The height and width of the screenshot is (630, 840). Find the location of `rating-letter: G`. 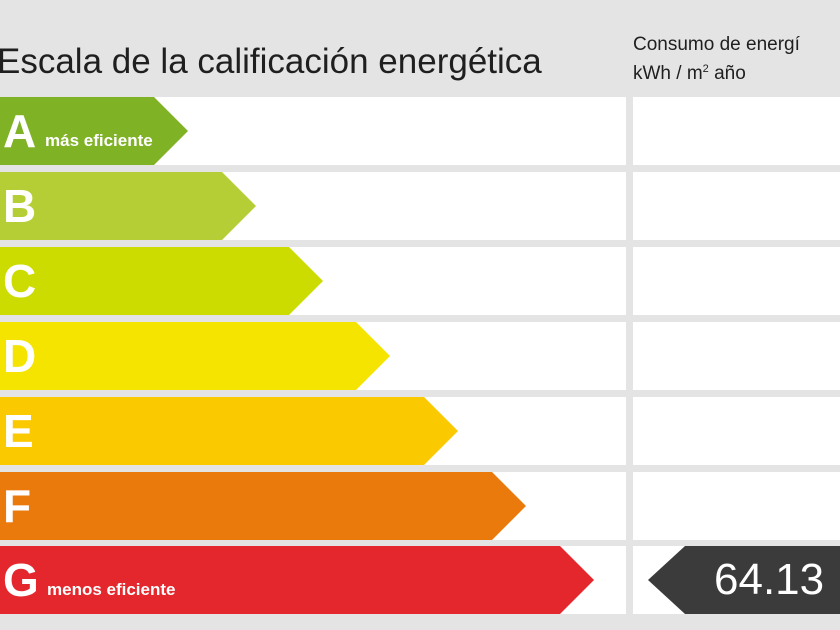

rating-letter: G is located at coordinates (21, 580).